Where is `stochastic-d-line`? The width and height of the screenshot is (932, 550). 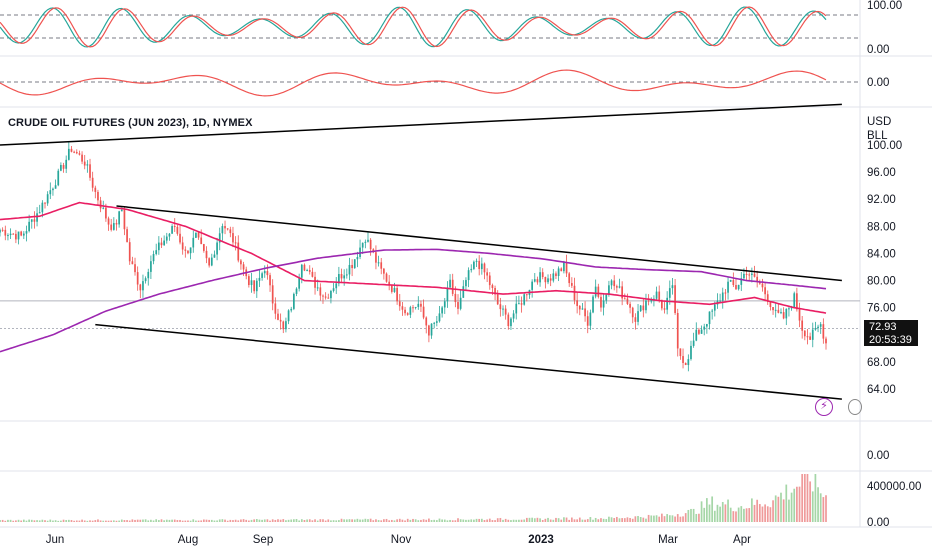
stochastic-d-line is located at coordinates (413, 27).